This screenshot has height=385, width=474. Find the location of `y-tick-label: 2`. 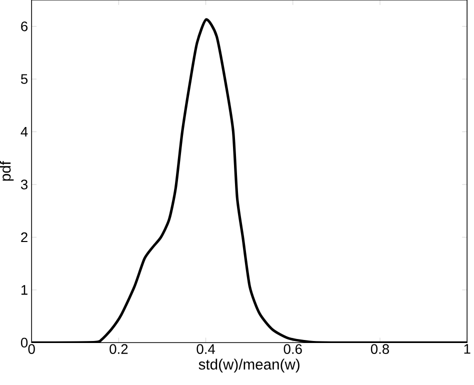

y-tick-label: 2 is located at coordinates (24, 237).